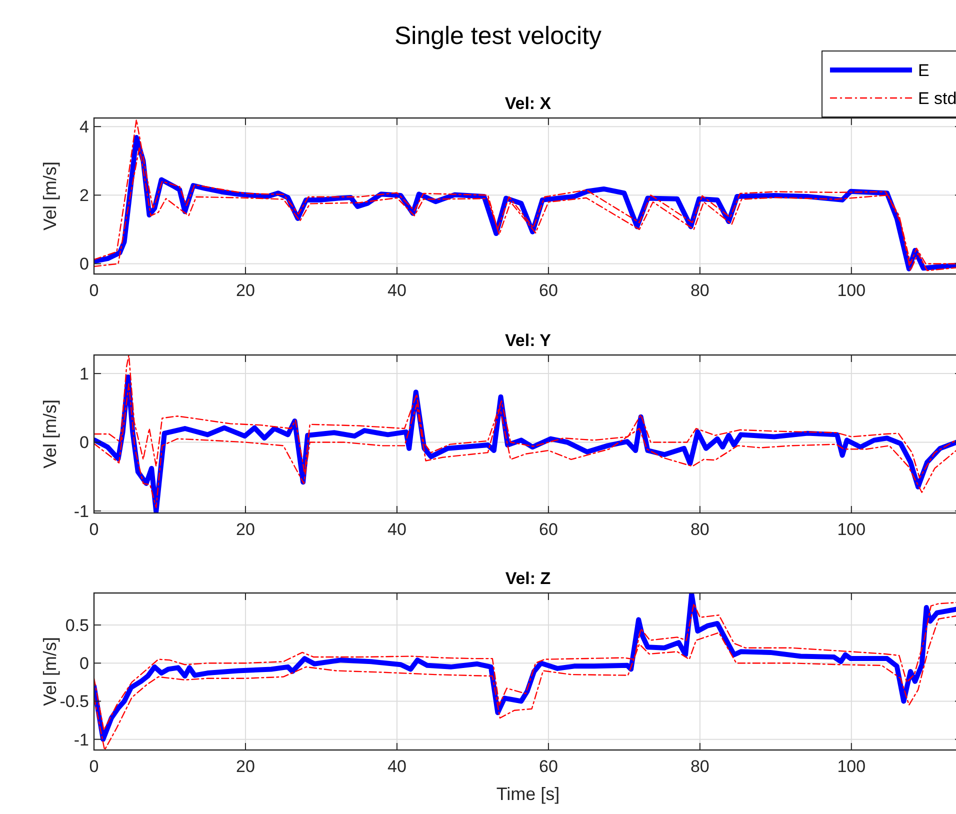  I want to click on y-tick-label: -0.5, so click(74, 702).